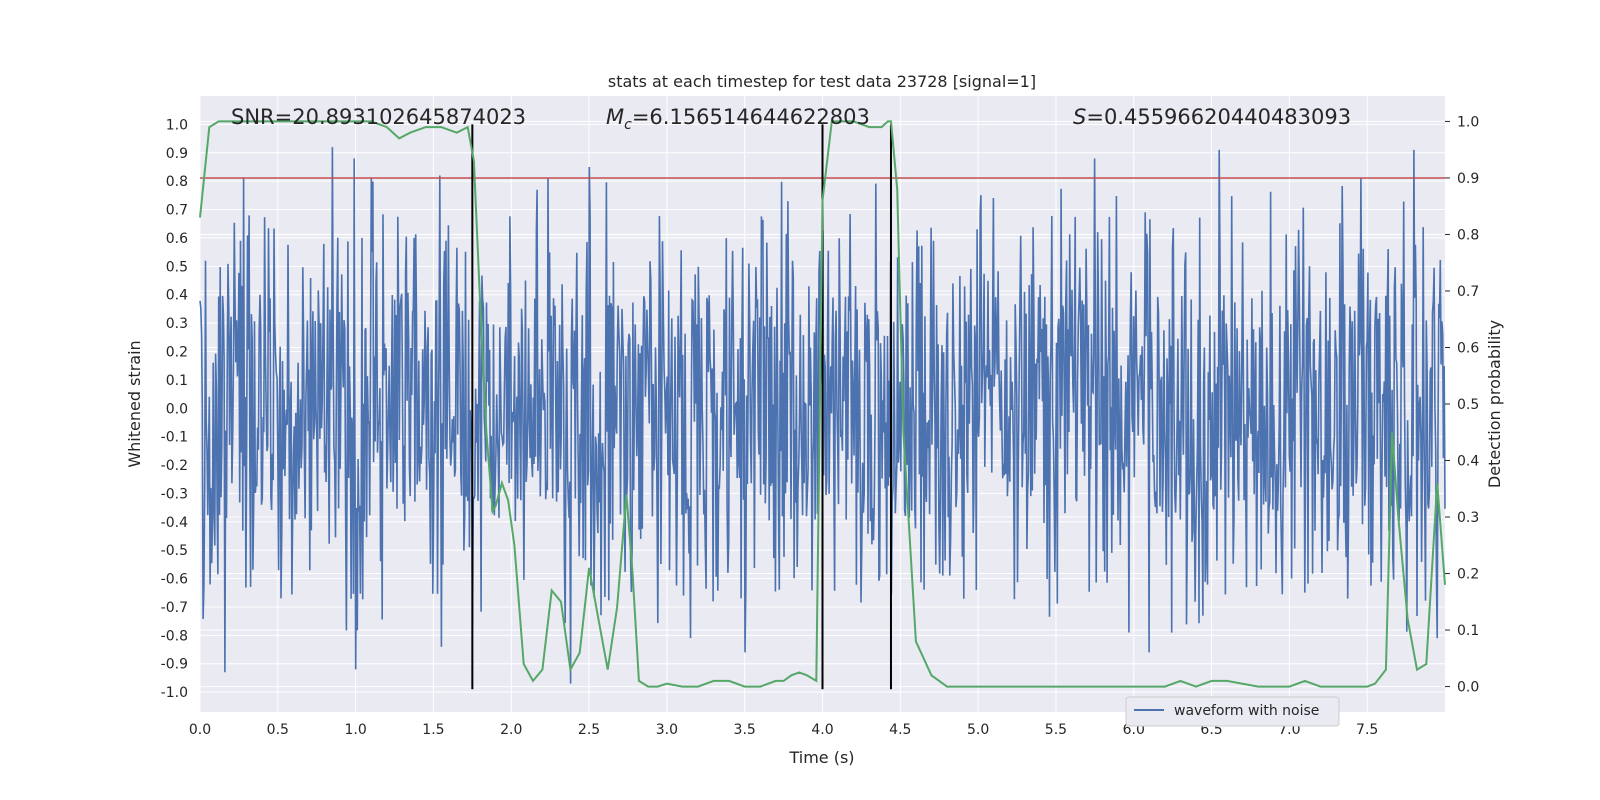  Describe the element at coordinates (821, 757) in the screenshot. I see `x-axis-label: Time (s)` at that location.